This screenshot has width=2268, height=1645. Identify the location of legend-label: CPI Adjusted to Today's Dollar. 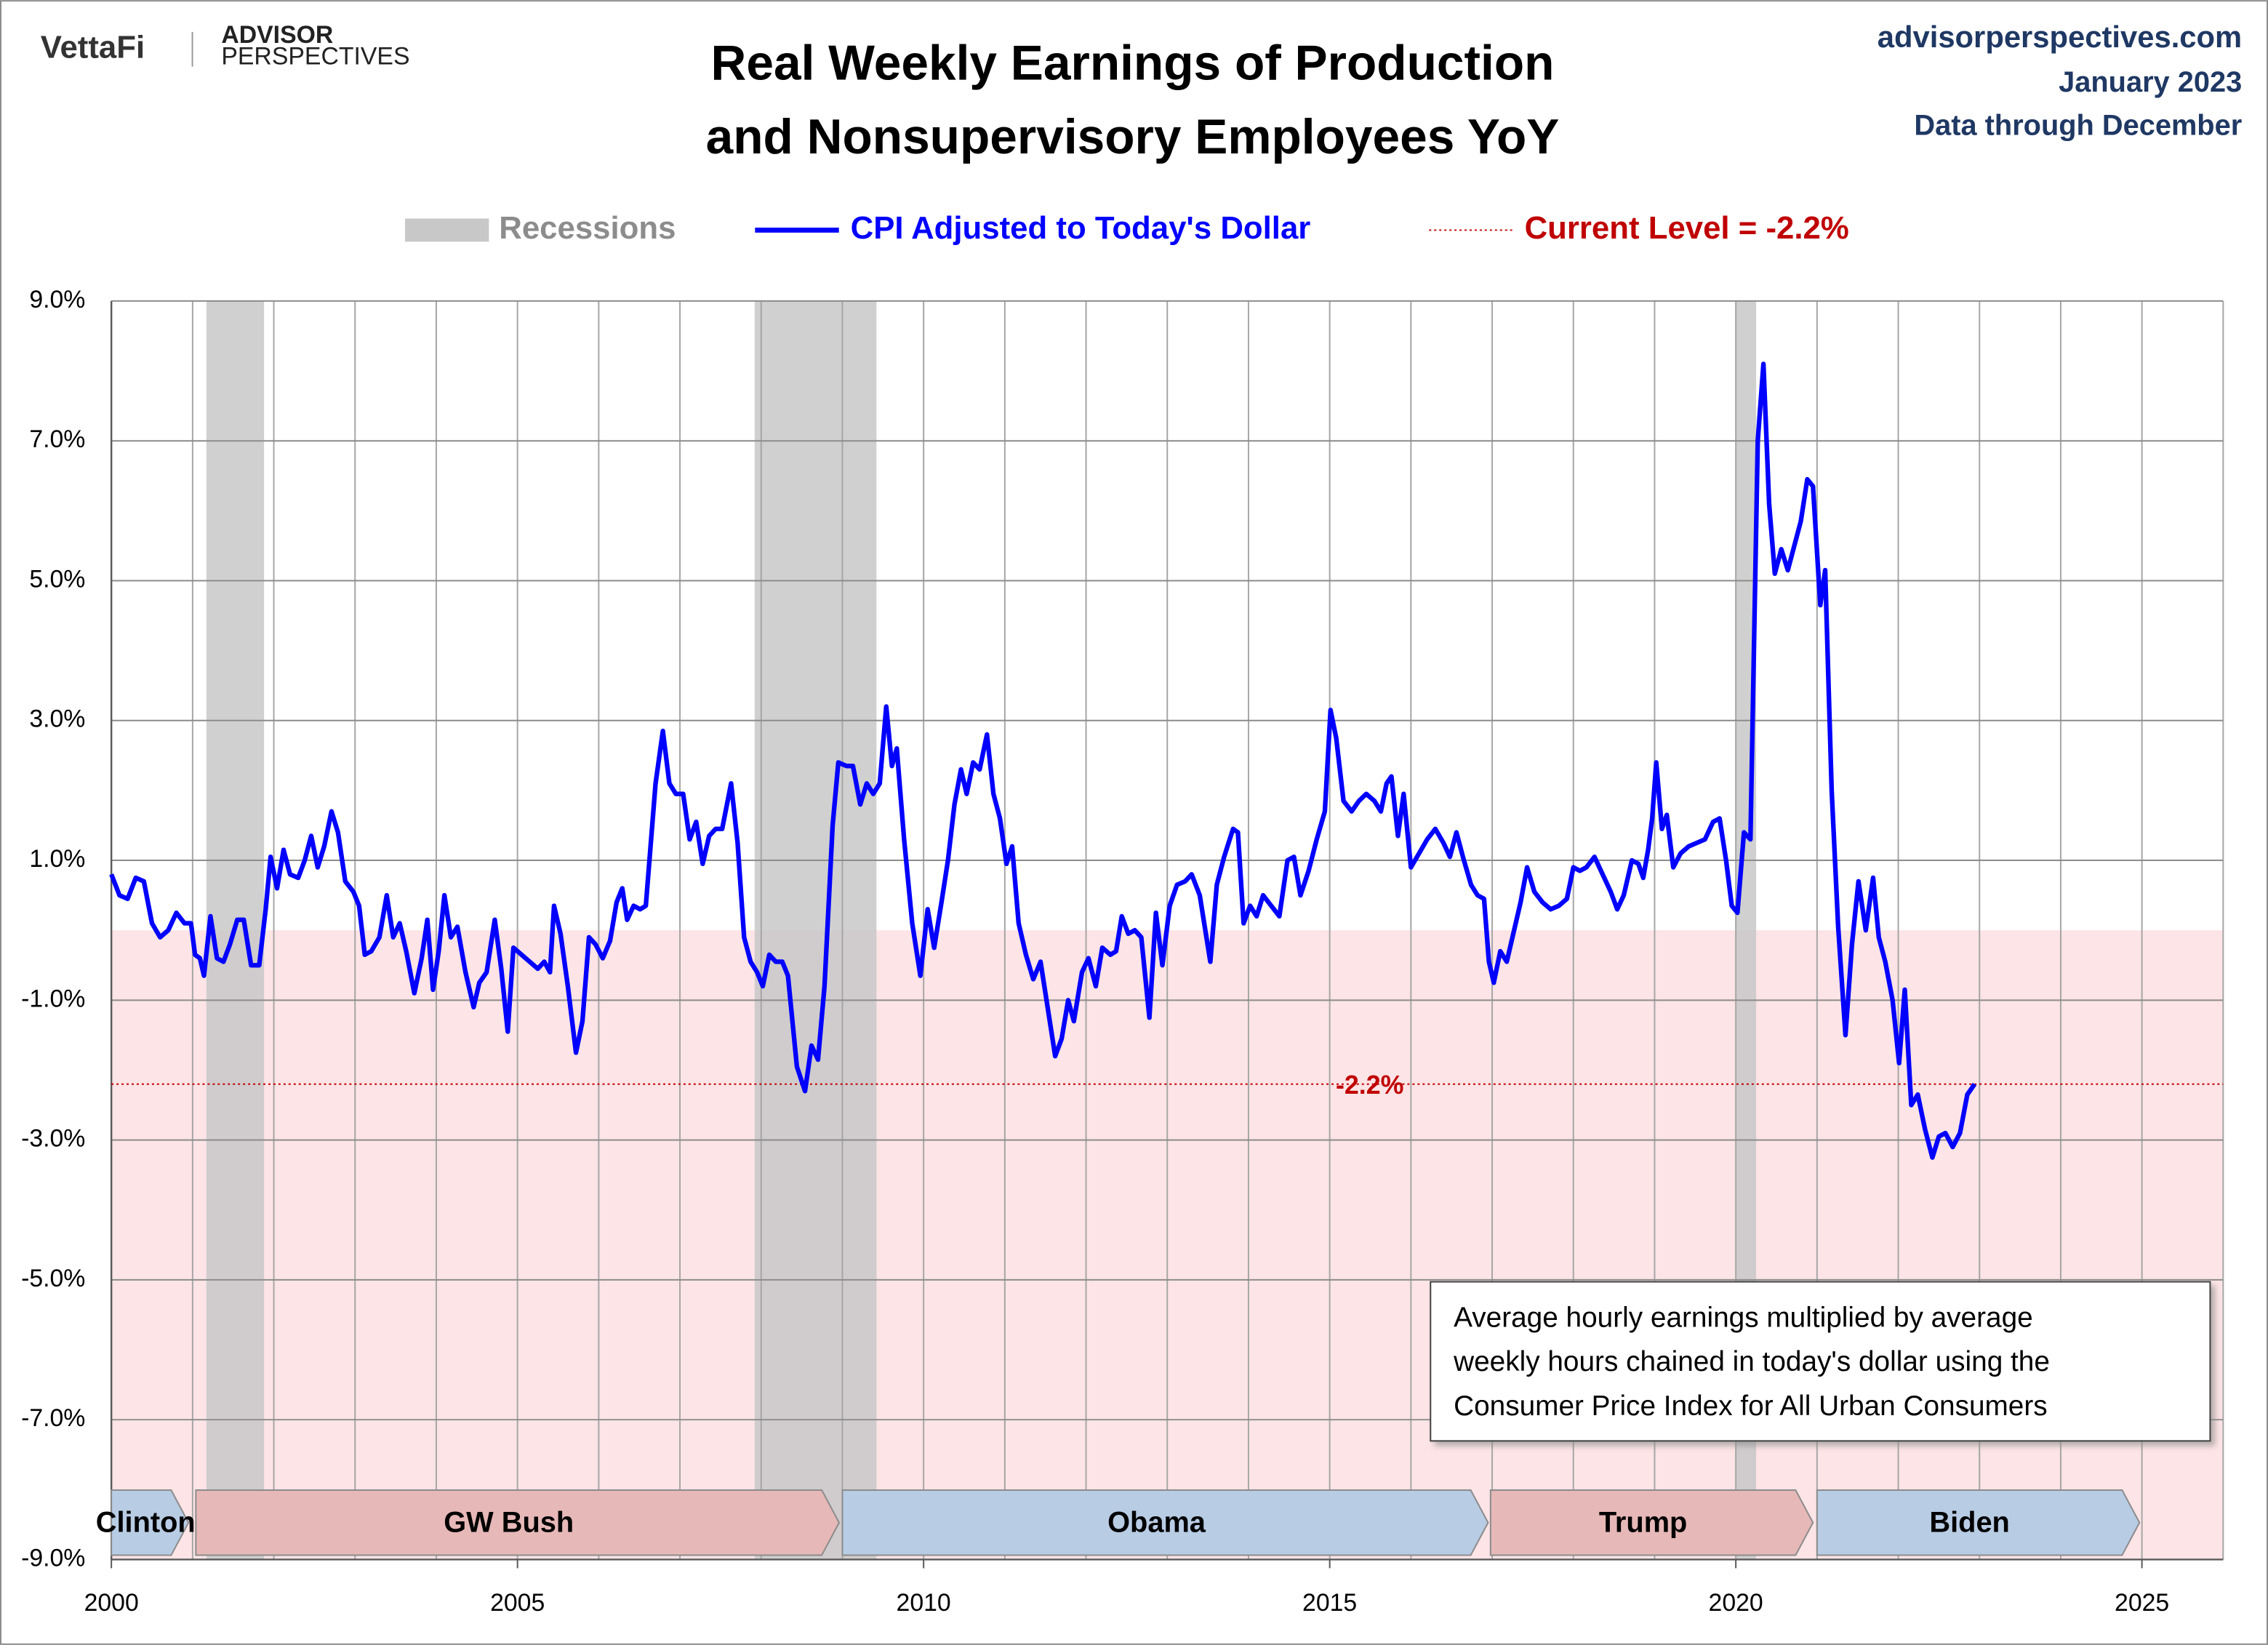
(1081, 228).